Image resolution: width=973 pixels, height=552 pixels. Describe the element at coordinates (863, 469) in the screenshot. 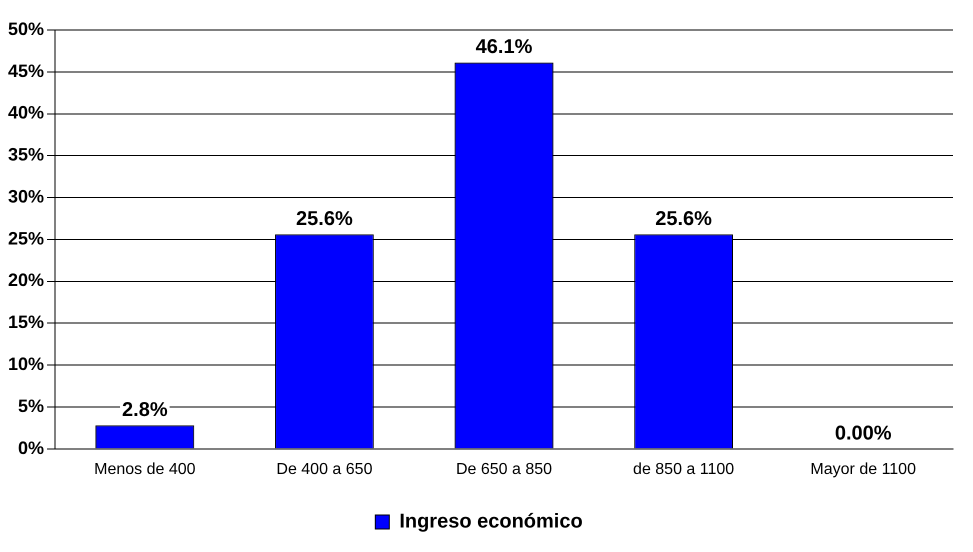

I see `x-tick-label: Mayor de 1100` at that location.